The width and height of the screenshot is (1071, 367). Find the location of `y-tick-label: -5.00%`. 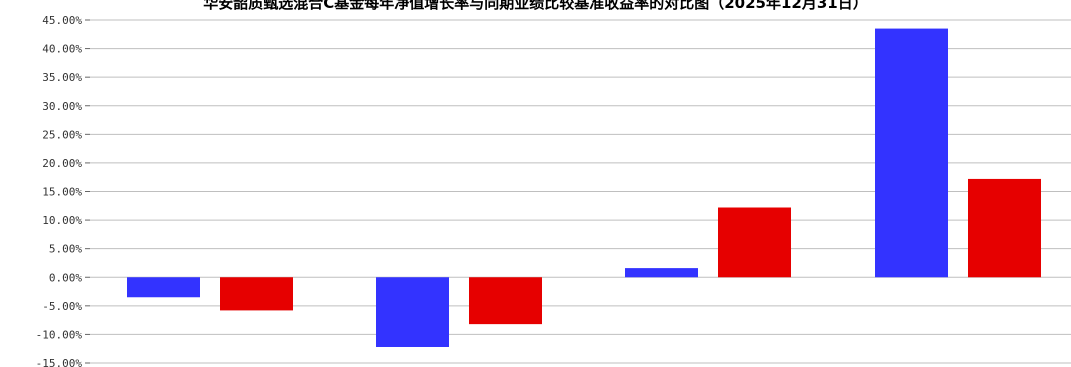

y-tick-label: -5.00% is located at coordinates (62, 306).